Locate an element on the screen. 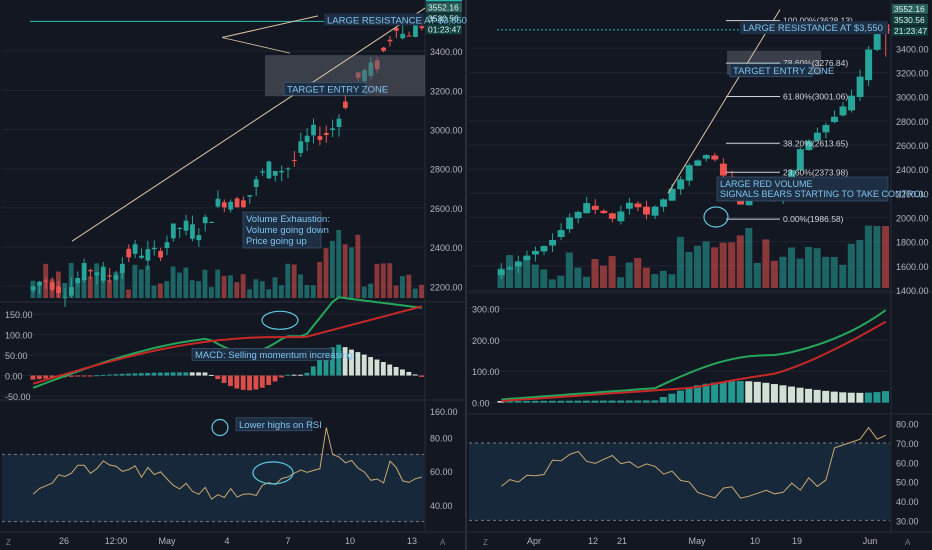 Image resolution: width=932 pixels, height=550 pixels. price-tag: 21:23:47 is located at coordinates (910, 31).